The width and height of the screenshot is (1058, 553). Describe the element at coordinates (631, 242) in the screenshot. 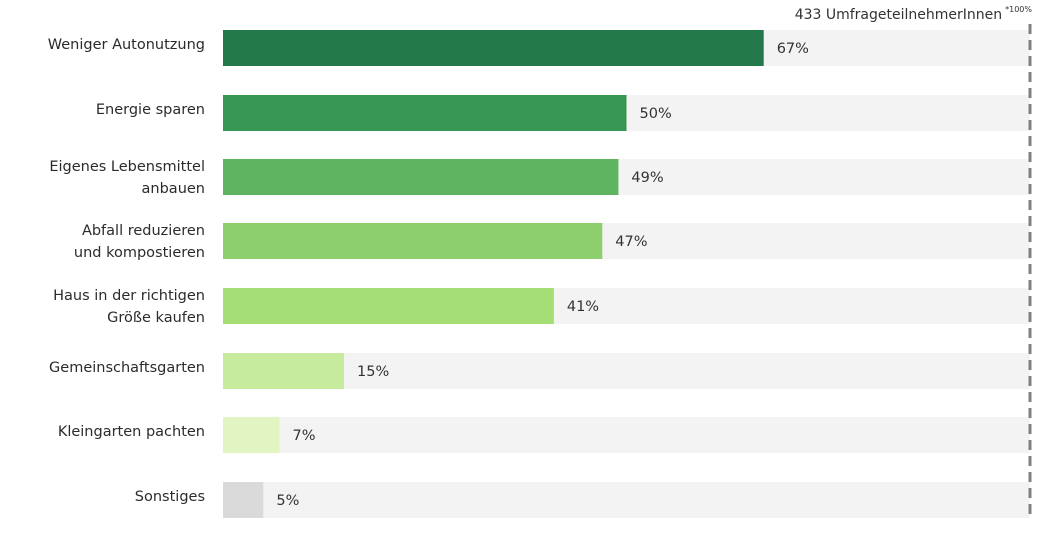

I see `value-label: 47%` at that location.